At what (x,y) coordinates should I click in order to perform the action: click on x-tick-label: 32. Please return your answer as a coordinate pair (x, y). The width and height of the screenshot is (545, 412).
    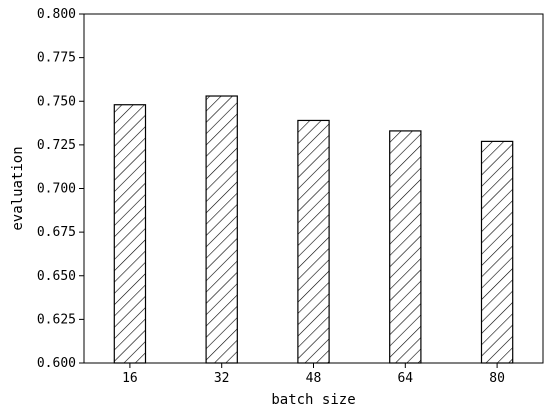
    Looking at the image, I should click on (222, 378).